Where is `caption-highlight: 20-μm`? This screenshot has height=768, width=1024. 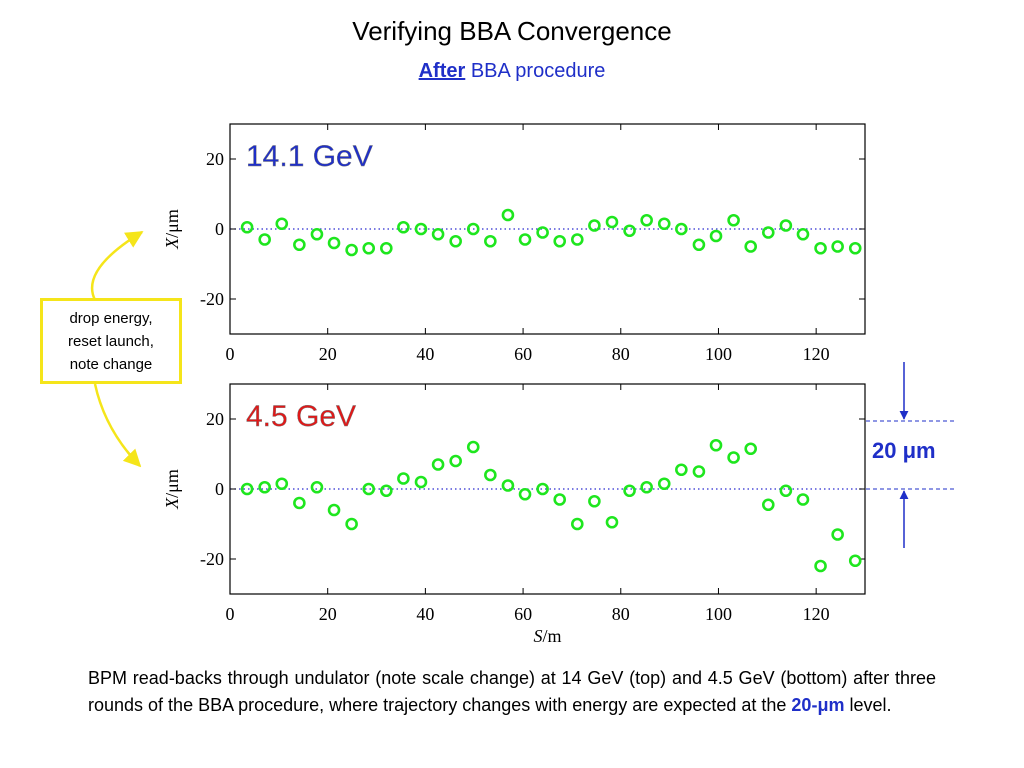 caption-highlight: 20-μm is located at coordinates (818, 705).